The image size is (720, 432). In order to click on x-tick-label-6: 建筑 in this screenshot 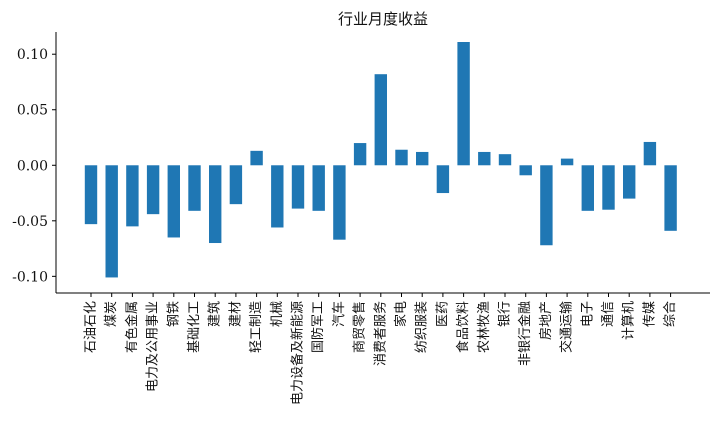, I will do `click(215, 314)`.